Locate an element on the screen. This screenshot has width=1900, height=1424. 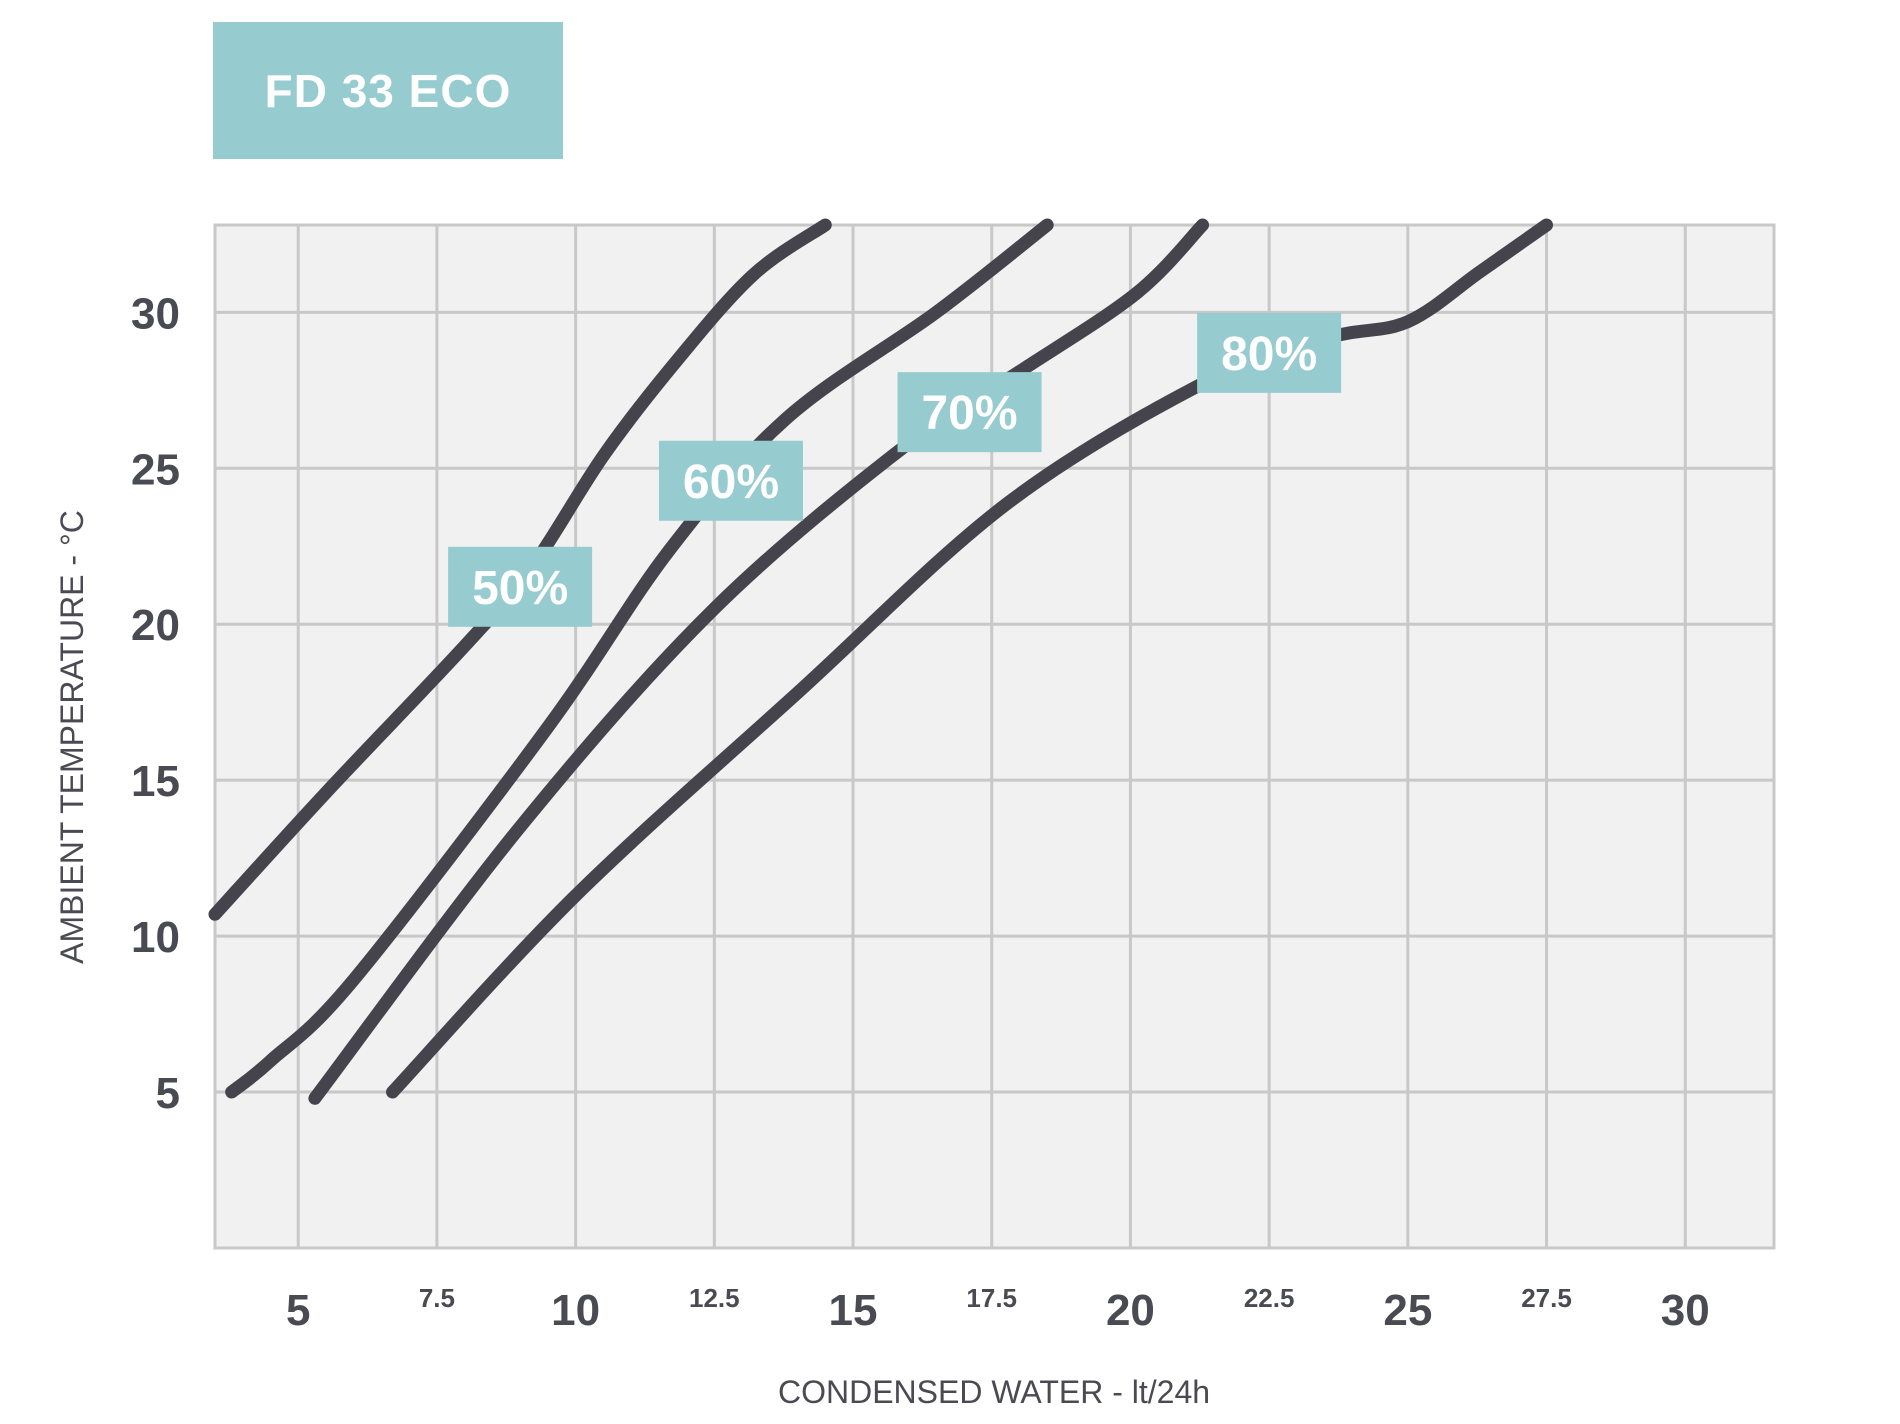
y-axis-title: AMBIENT TEMPERATURE - °C is located at coordinates (72, 737).